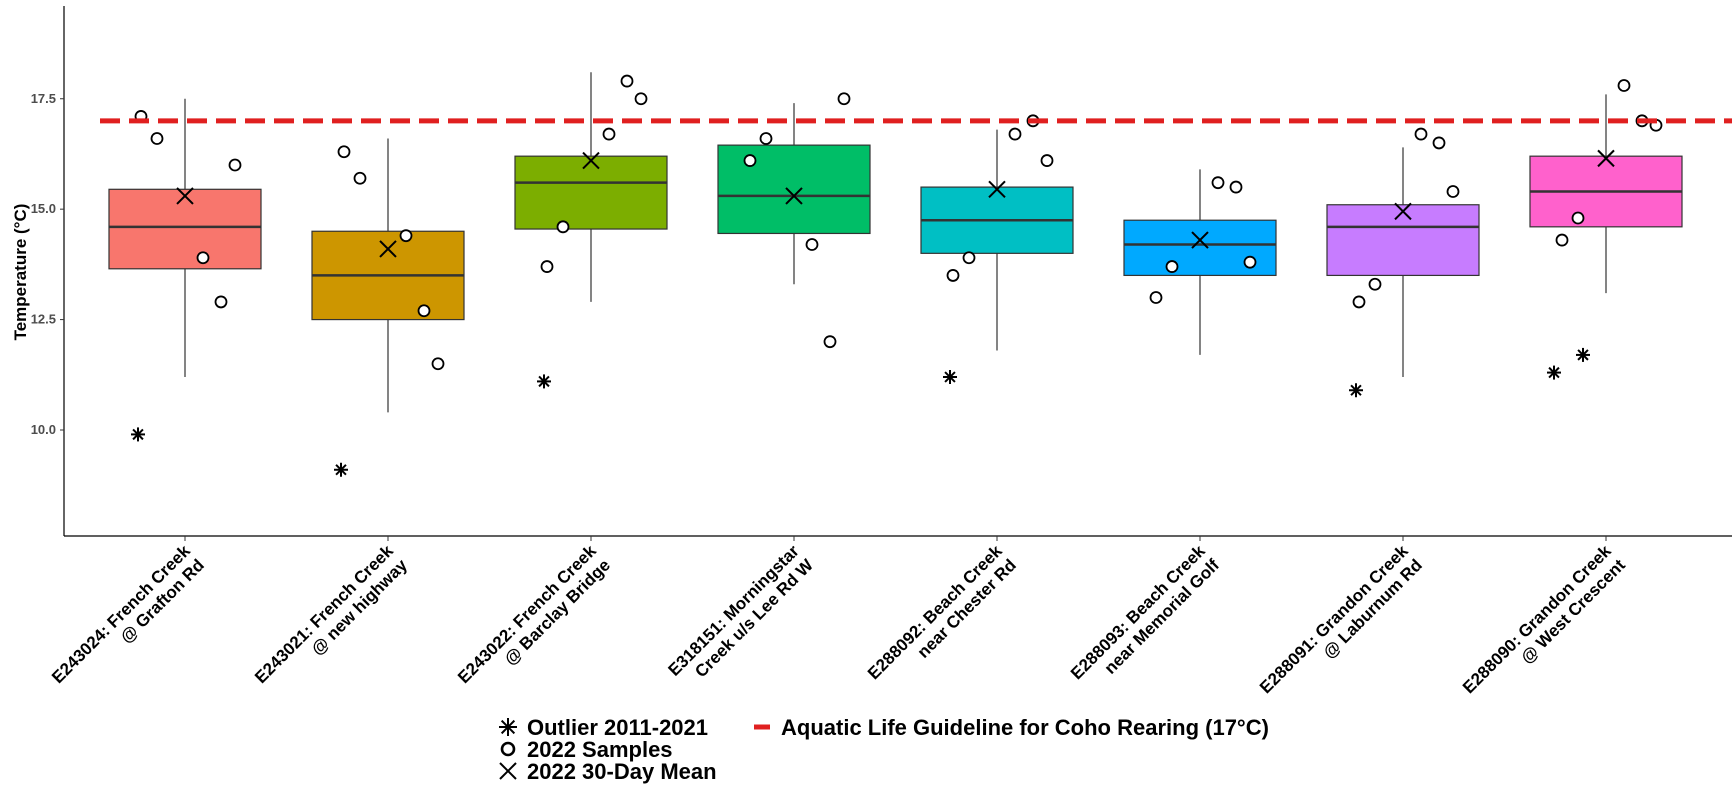 This screenshot has width=1732, height=787. I want to click on x-tick-label: E288092: Beach Creeknear Chester Rd, so click(942, 619).